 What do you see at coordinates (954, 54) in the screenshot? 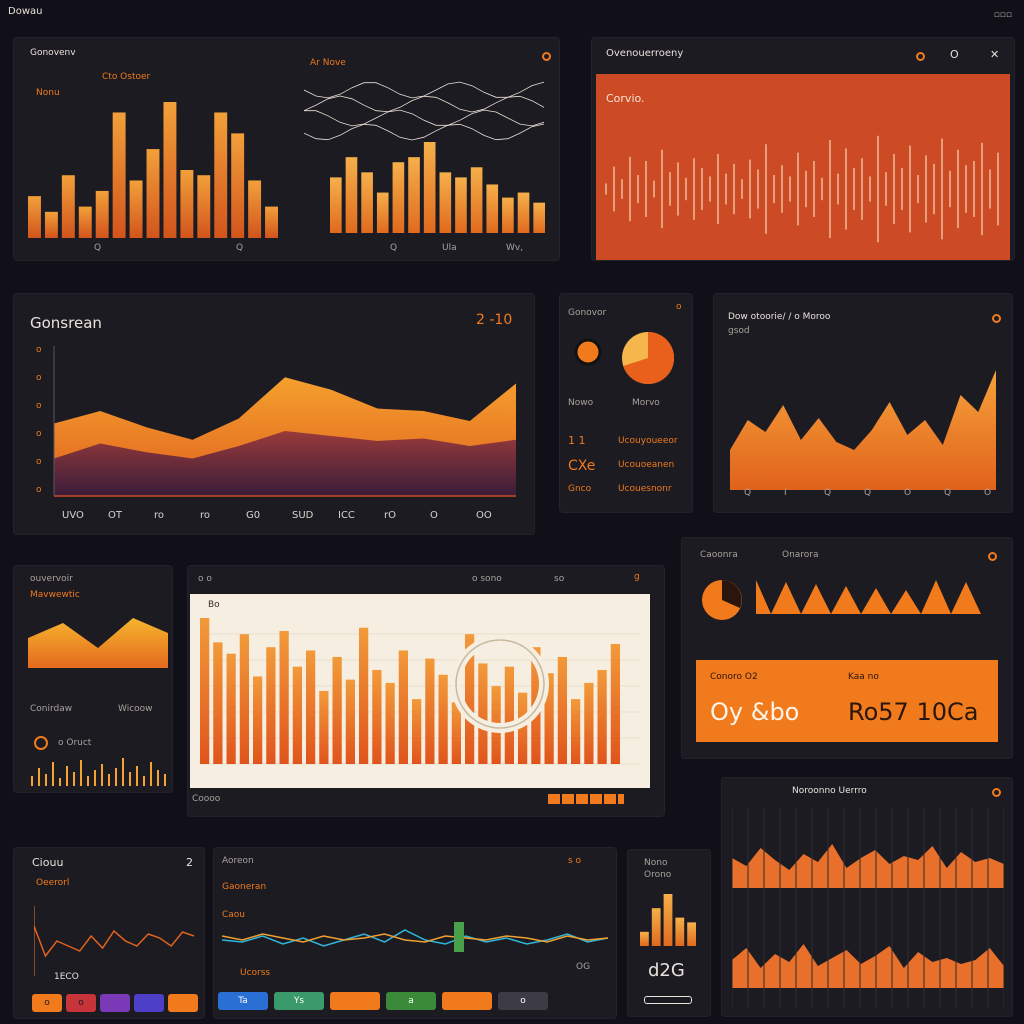
I see `zoom-icon: O` at bounding box center [954, 54].